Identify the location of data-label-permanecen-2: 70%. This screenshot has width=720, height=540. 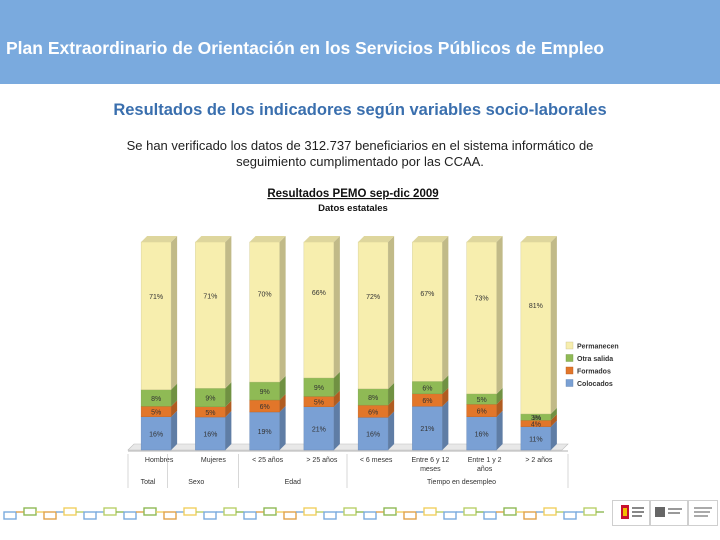
(265, 294).